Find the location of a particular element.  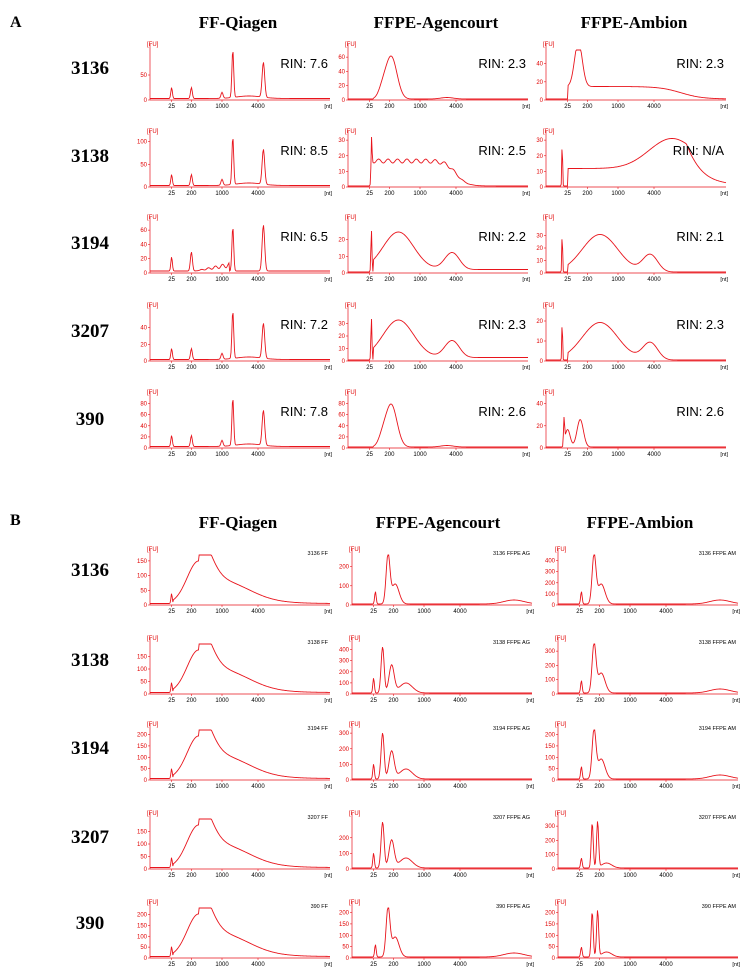

rin-label: RIN: 2.2 is located at coordinates (502, 236).